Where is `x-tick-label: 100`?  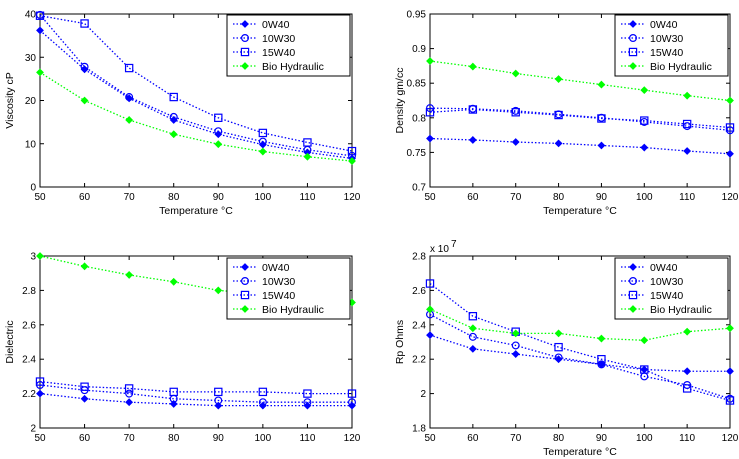
x-tick-label: 100 is located at coordinates (644, 197).